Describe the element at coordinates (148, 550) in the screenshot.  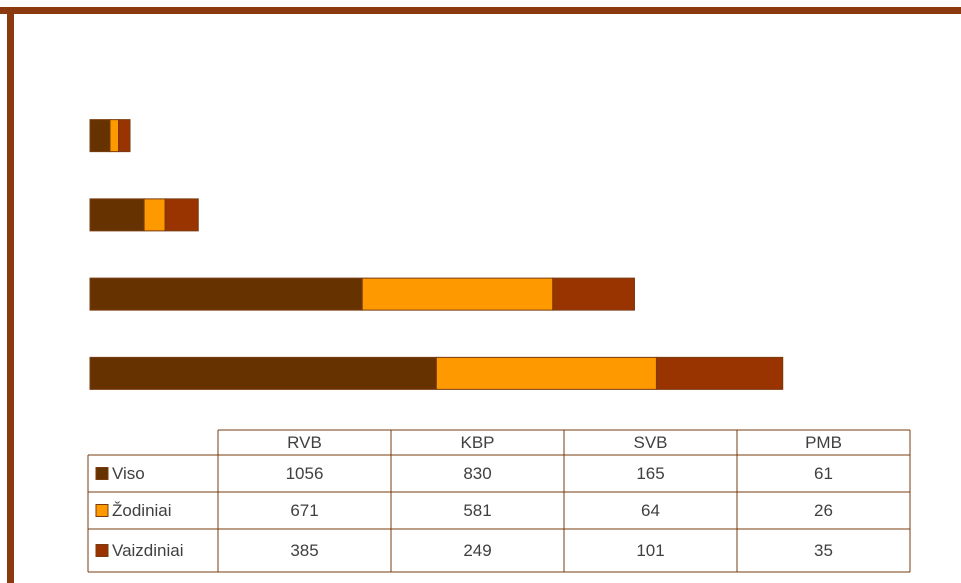
I see `legend-label: Vaizdiniai` at that location.